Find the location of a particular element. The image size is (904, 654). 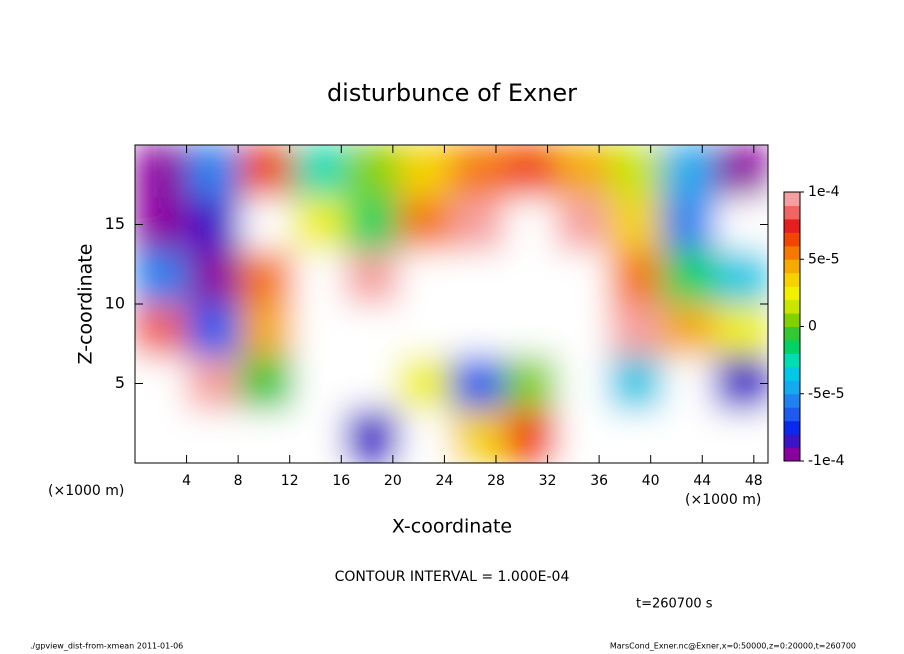

colorbar-tick-label: 5e-5 is located at coordinates (823, 259).